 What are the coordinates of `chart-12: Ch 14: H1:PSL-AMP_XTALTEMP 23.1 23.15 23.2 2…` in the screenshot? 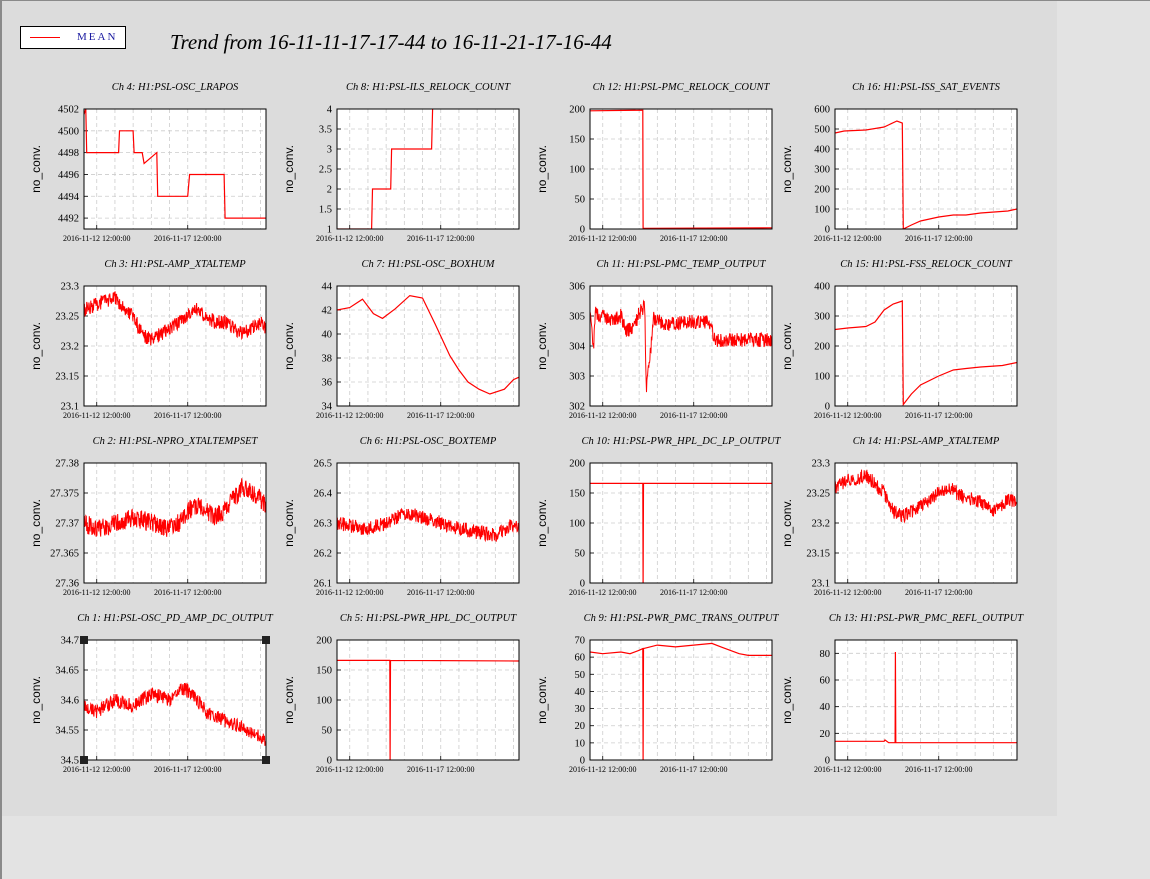 It's located at (899, 516).